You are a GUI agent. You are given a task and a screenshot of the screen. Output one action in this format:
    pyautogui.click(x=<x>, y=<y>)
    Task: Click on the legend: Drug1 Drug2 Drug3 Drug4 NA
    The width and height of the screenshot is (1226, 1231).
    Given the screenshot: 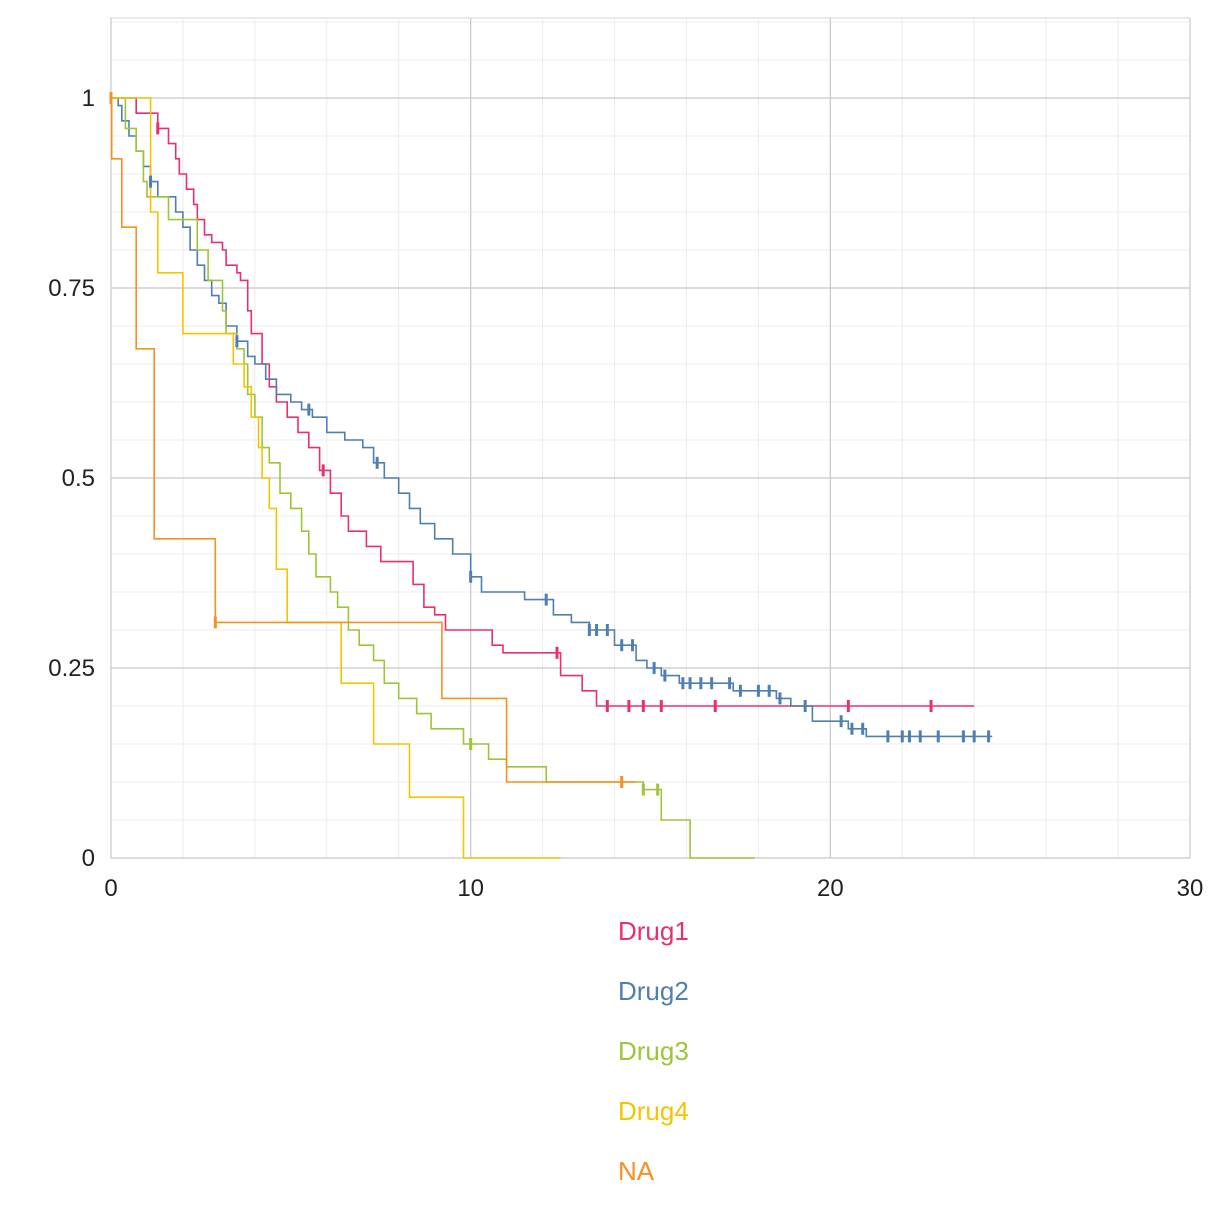 What is the action you would take?
    pyautogui.click(x=653, y=1051)
    